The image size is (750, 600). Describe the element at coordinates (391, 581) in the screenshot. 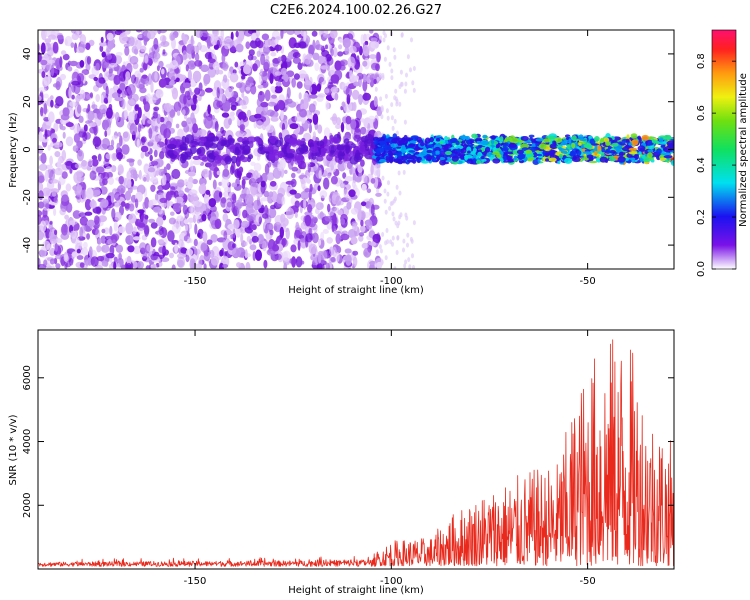

I see `snr-x-tick-label: -100` at that location.